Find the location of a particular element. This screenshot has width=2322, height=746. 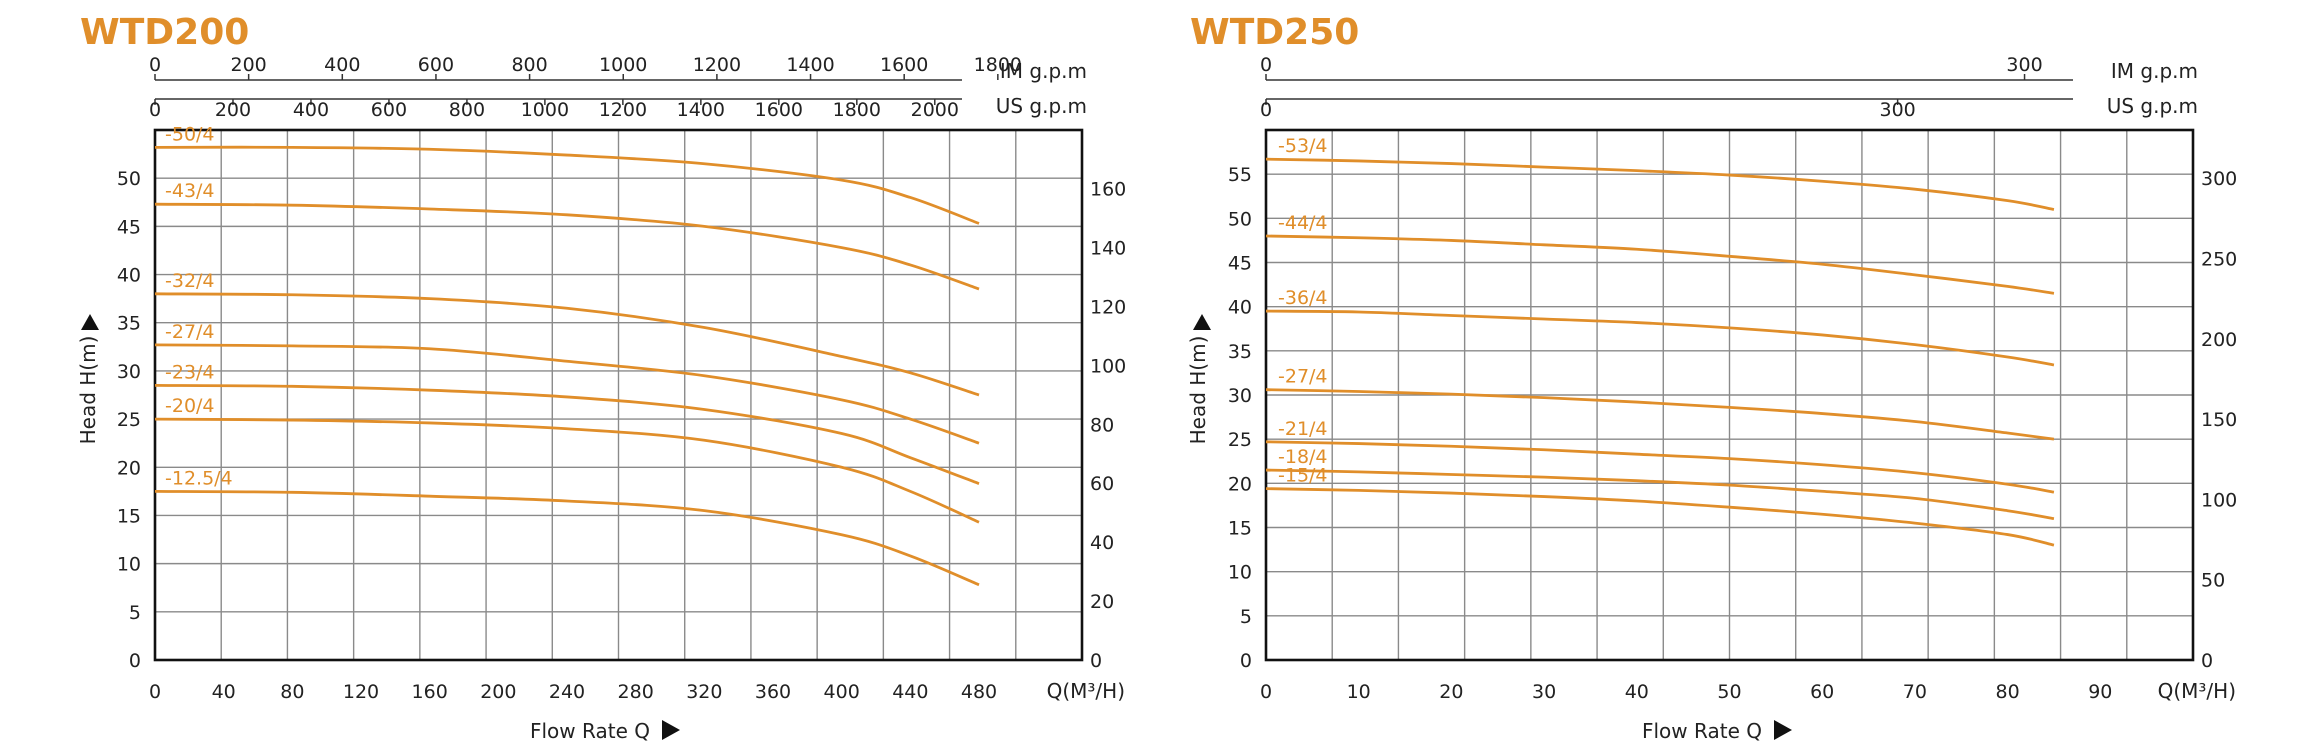

x-tick-label: 40 is located at coordinates (1637, 692).